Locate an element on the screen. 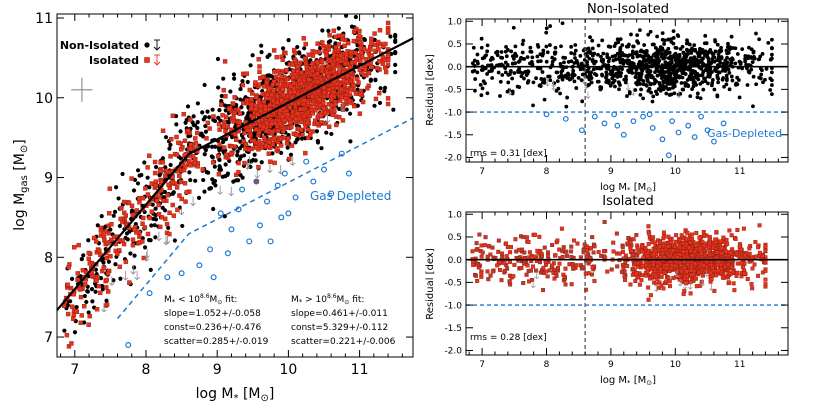 Image resolution: width=830 pixels, height=415 pixels. main-x-tick-label: 11 is located at coordinates (360, 370).